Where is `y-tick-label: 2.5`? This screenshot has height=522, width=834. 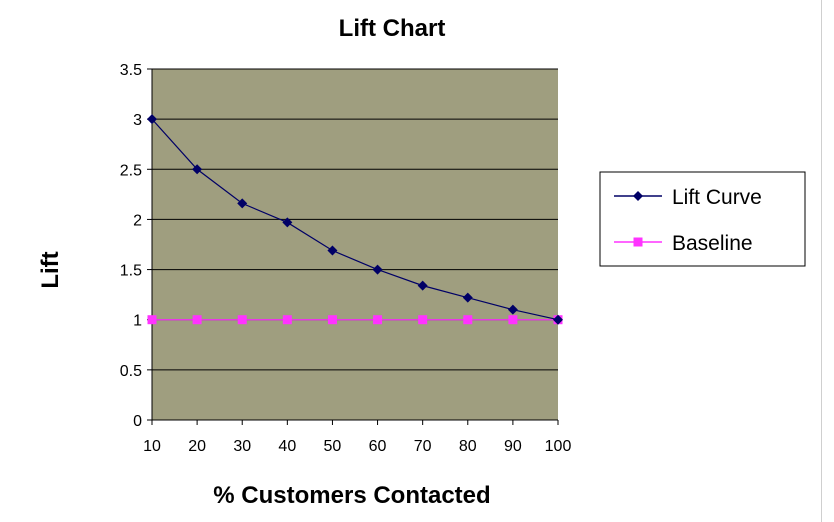 y-tick-label: 2.5 is located at coordinates (131, 170).